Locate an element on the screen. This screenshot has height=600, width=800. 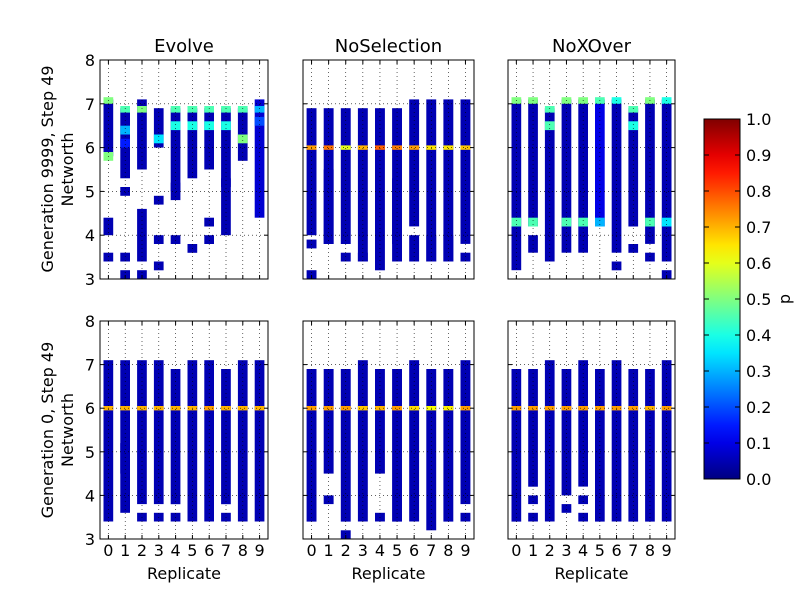
colorbar-tick-label: 0.6 is located at coordinates (758, 263).